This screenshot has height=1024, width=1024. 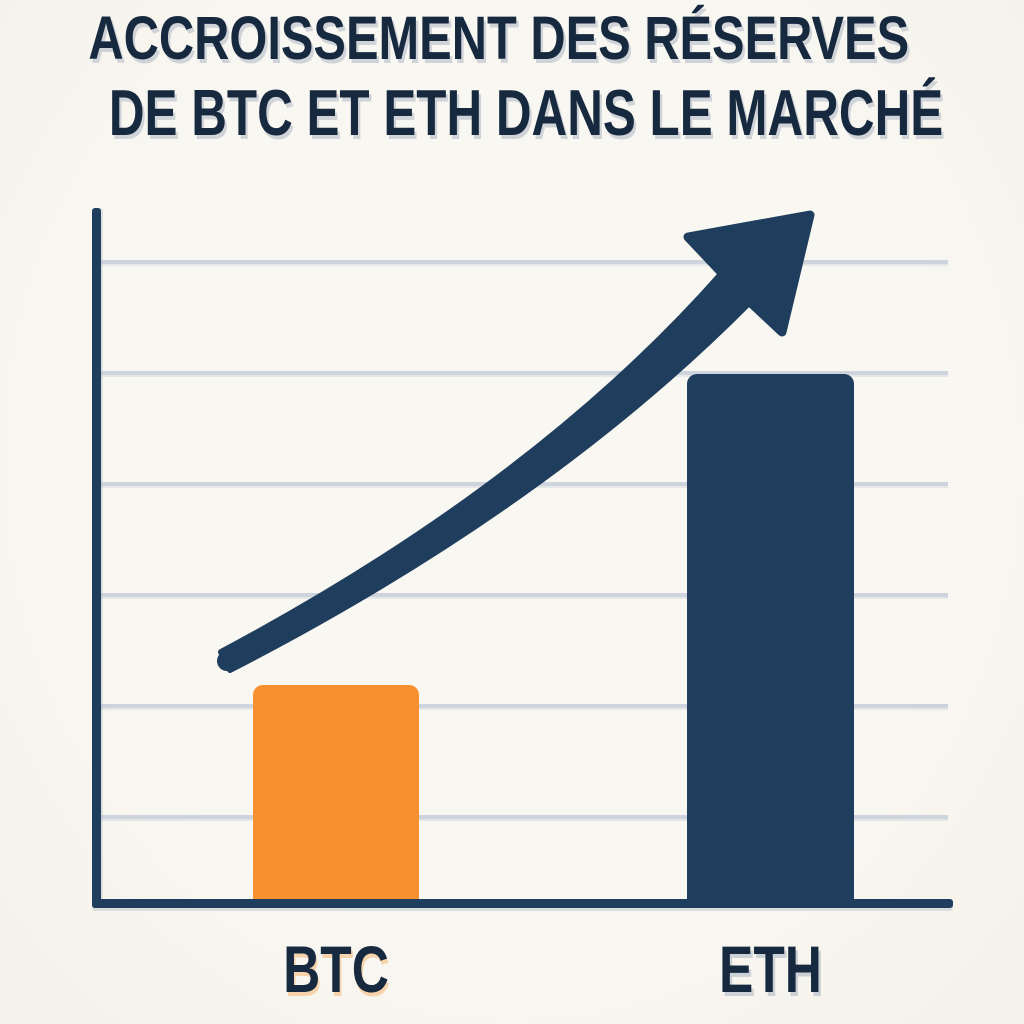 I want to click on btc-bar, so click(x=336, y=792).